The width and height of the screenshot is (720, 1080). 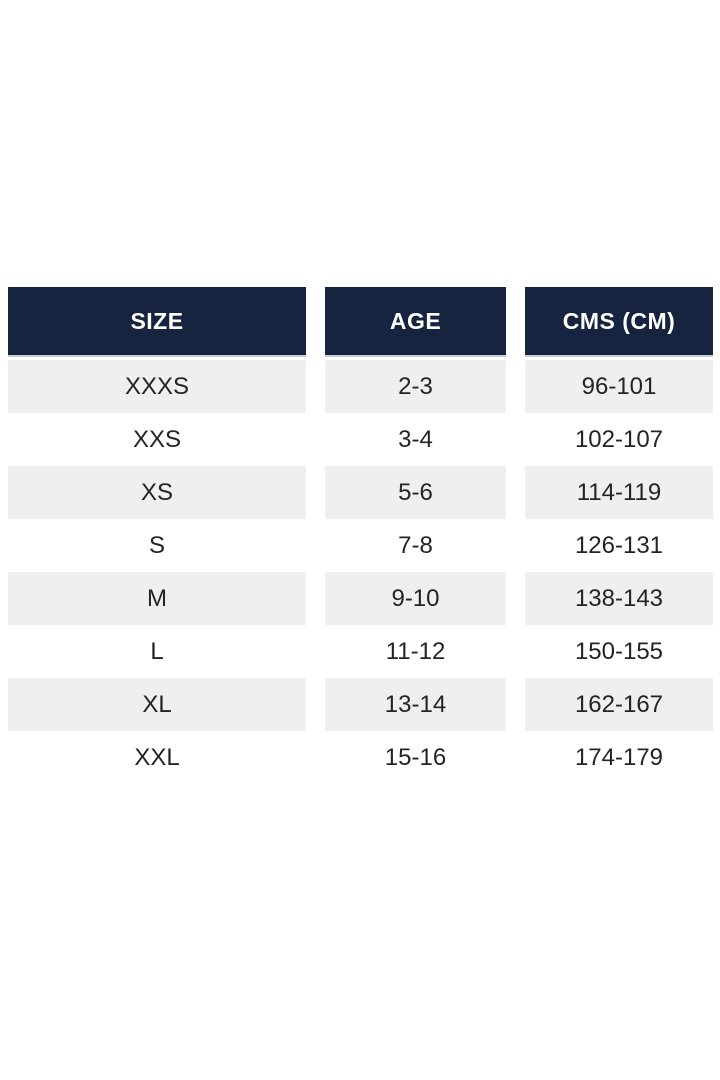 What do you see at coordinates (415, 598) in the screenshot?
I see `age-cell: 9-10` at bounding box center [415, 598].